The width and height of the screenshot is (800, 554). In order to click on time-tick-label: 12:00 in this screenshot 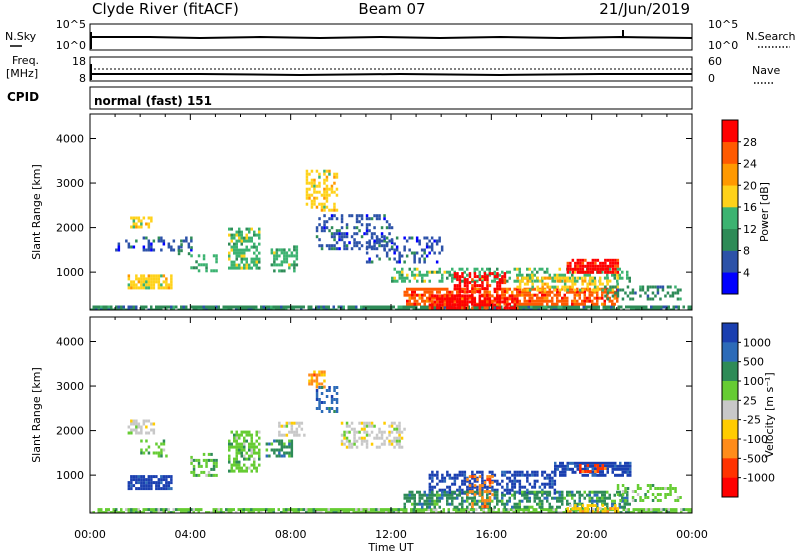, I will do `click(391, 534)`.